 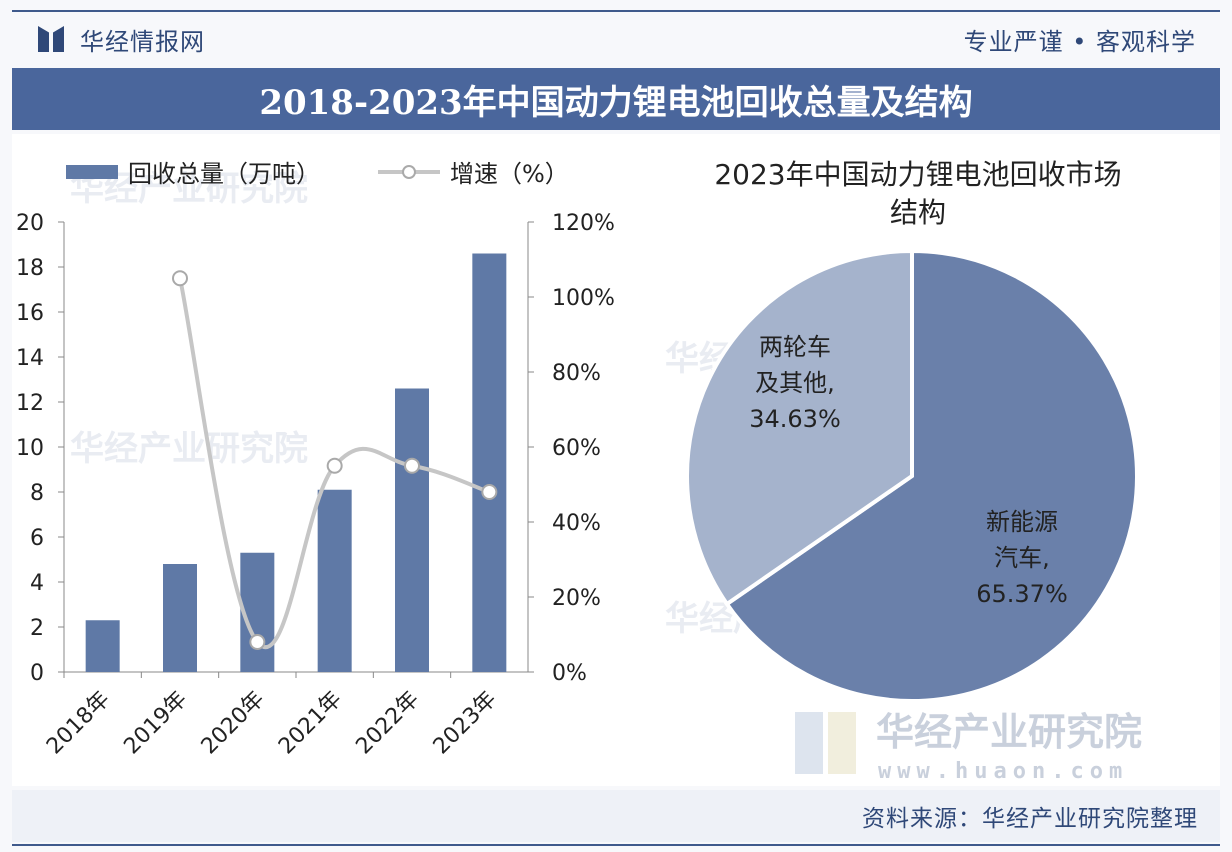 What do you see at coordinates (616, 845) in the screenshot?
I see `bottom-rule` at bounding box center [616, 845].